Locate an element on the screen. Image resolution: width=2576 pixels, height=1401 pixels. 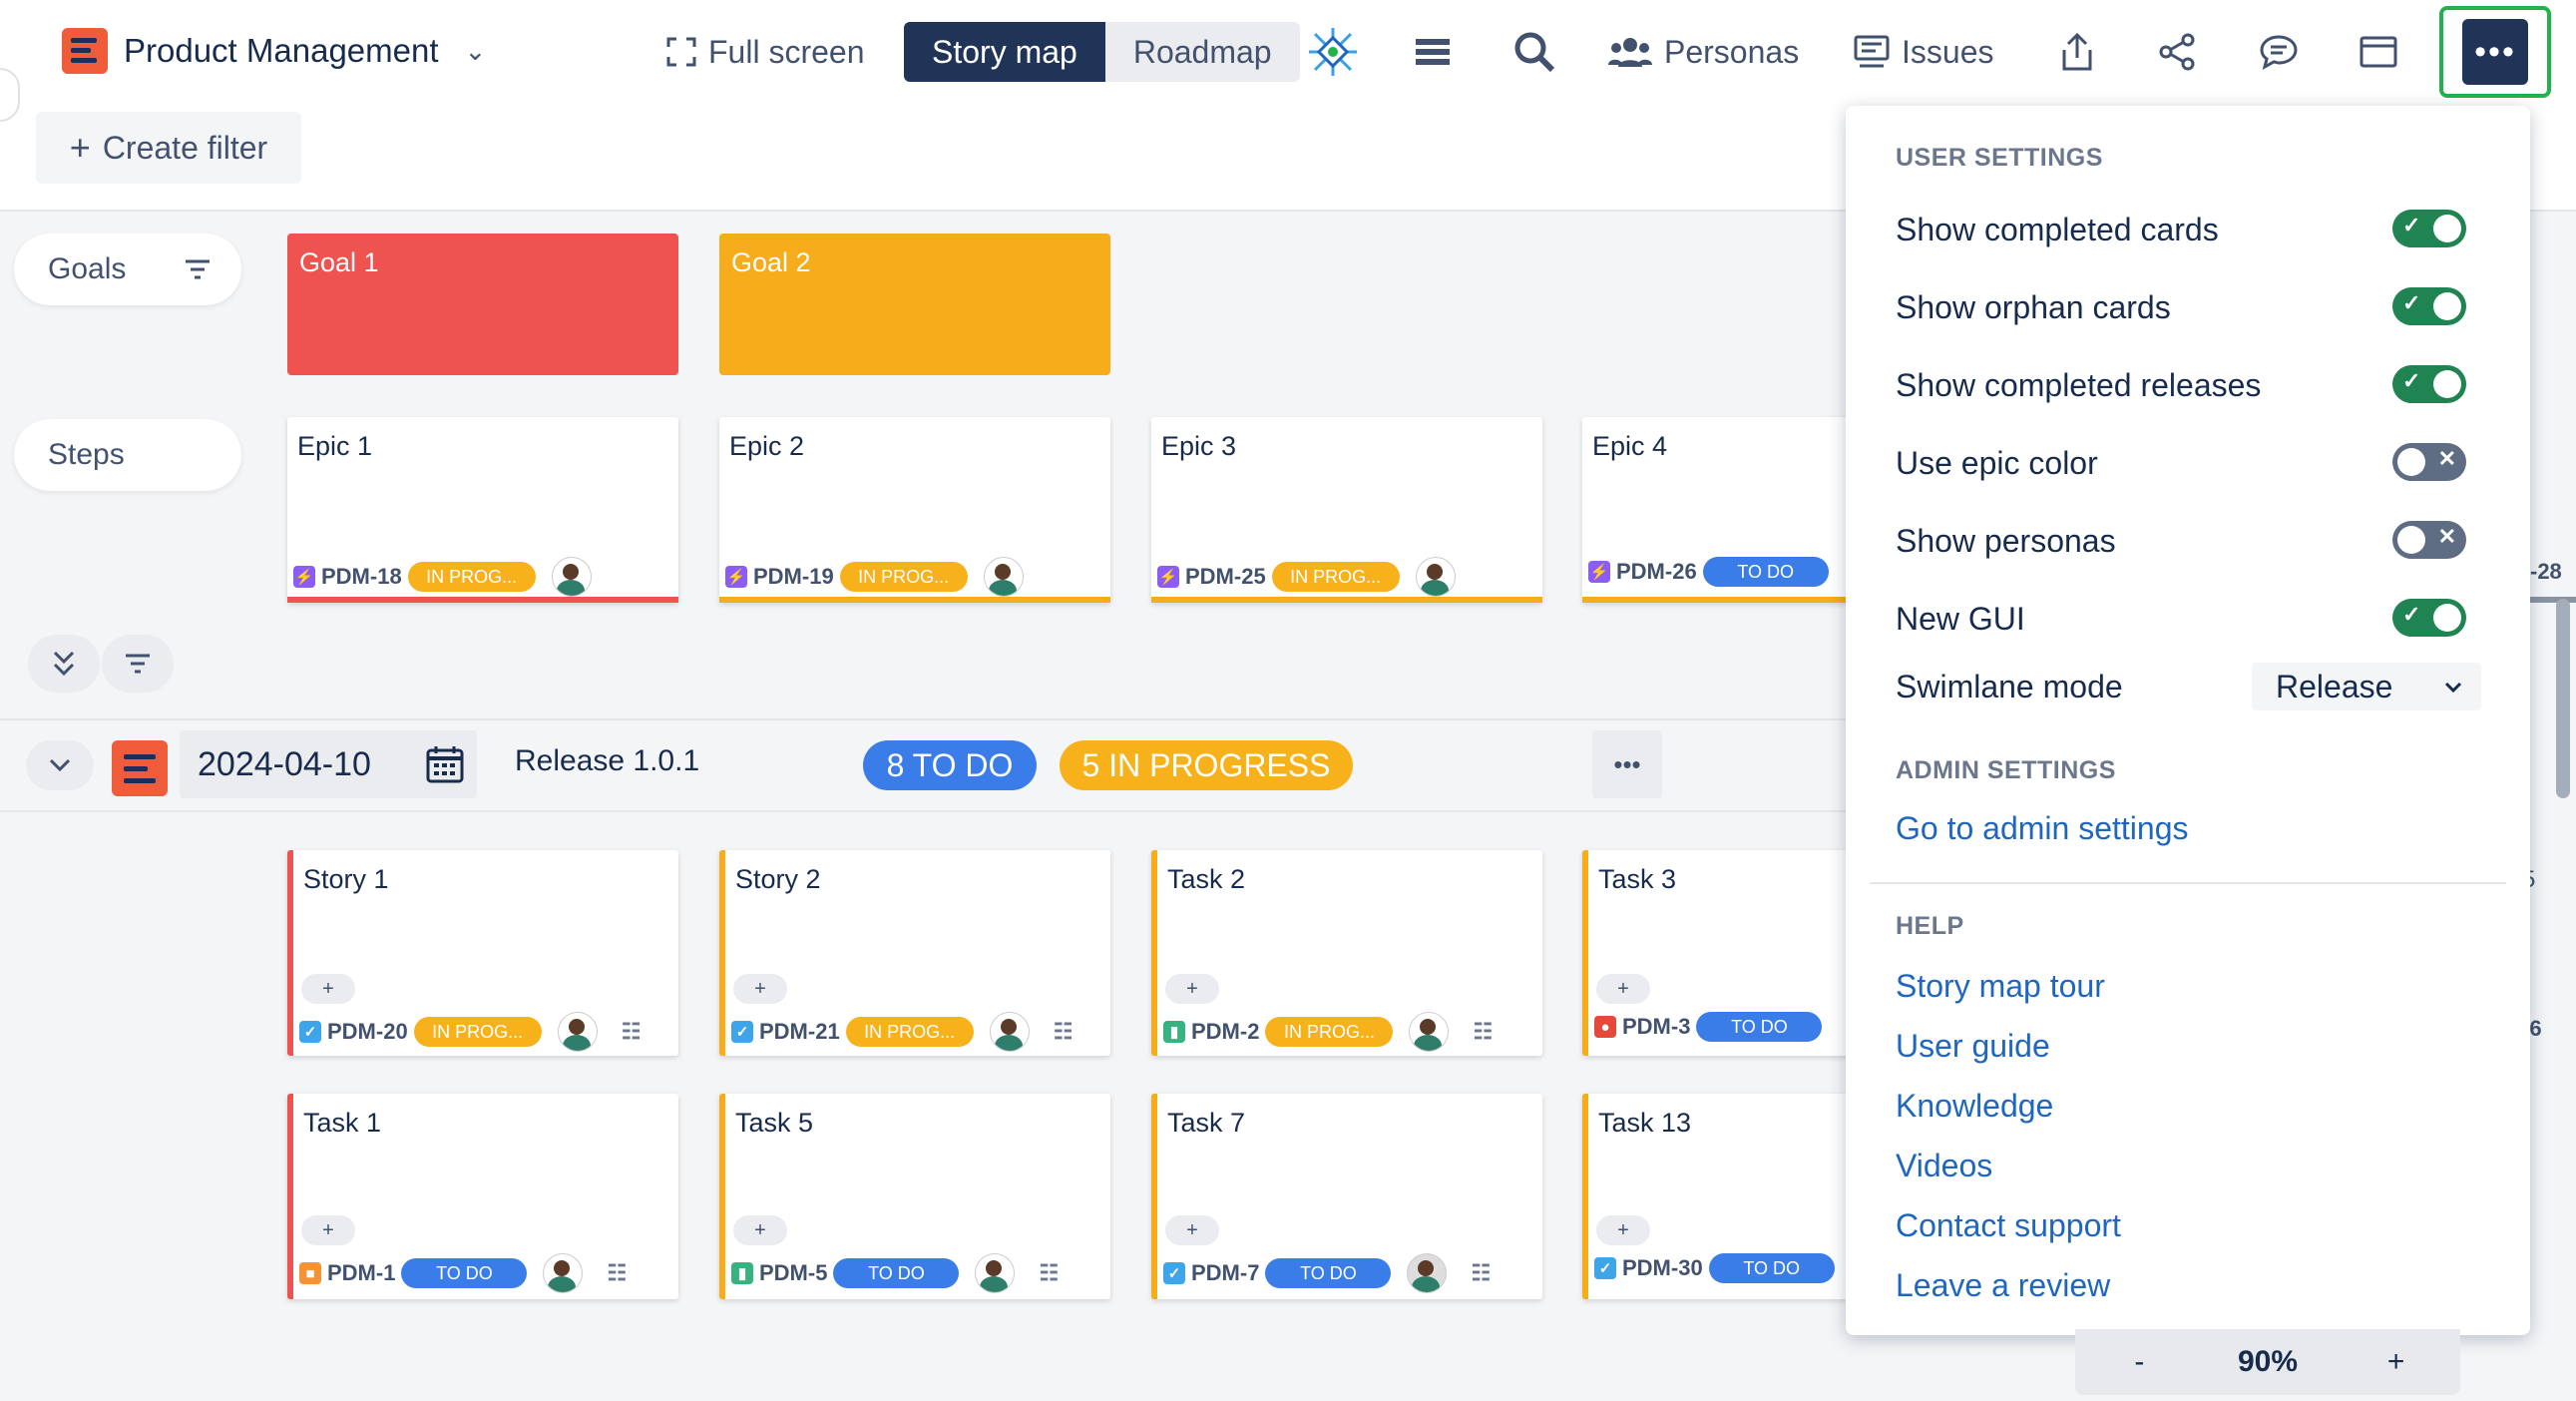
story-card: Task 1 + ■ PDM-1 TO DO ☷ is located at coordinates (482, 1196).